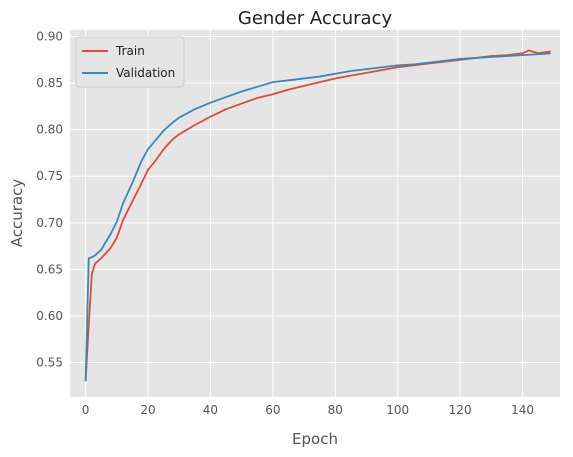 This screenshot has height=457, width=573. Describe the element at coordinates (272, 410) in the screenshot. I see `x-tick-label: 60` at that location.